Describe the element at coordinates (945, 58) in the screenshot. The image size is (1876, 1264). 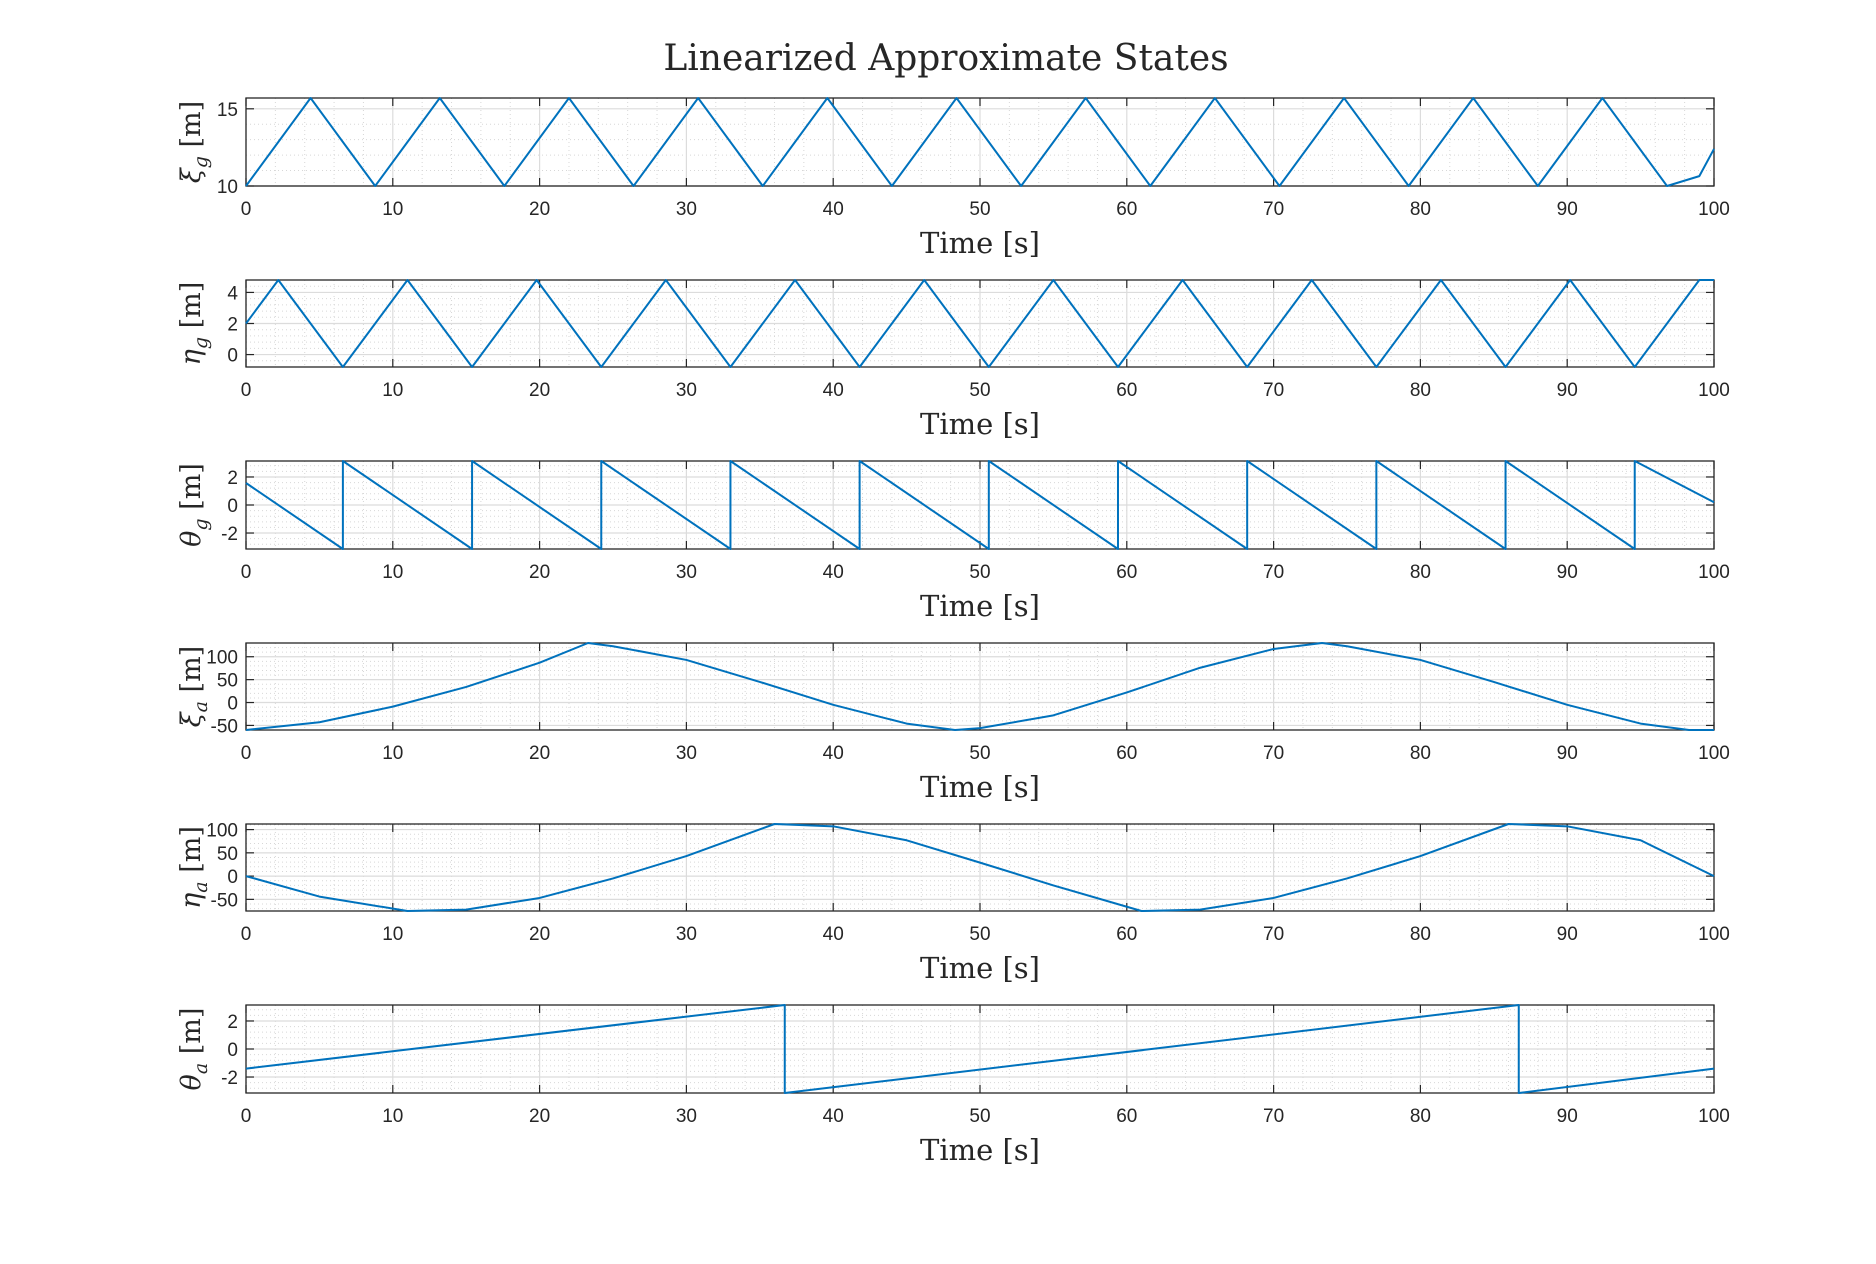
I see `chart-title: Linearized Approximate States` at that location.